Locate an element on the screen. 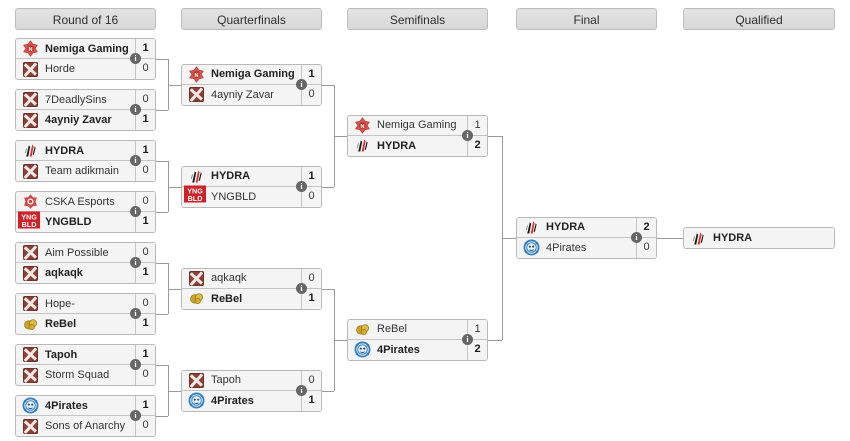 The image size is (850, 441). team-name: Hope- is located at coordinates (60, 303).